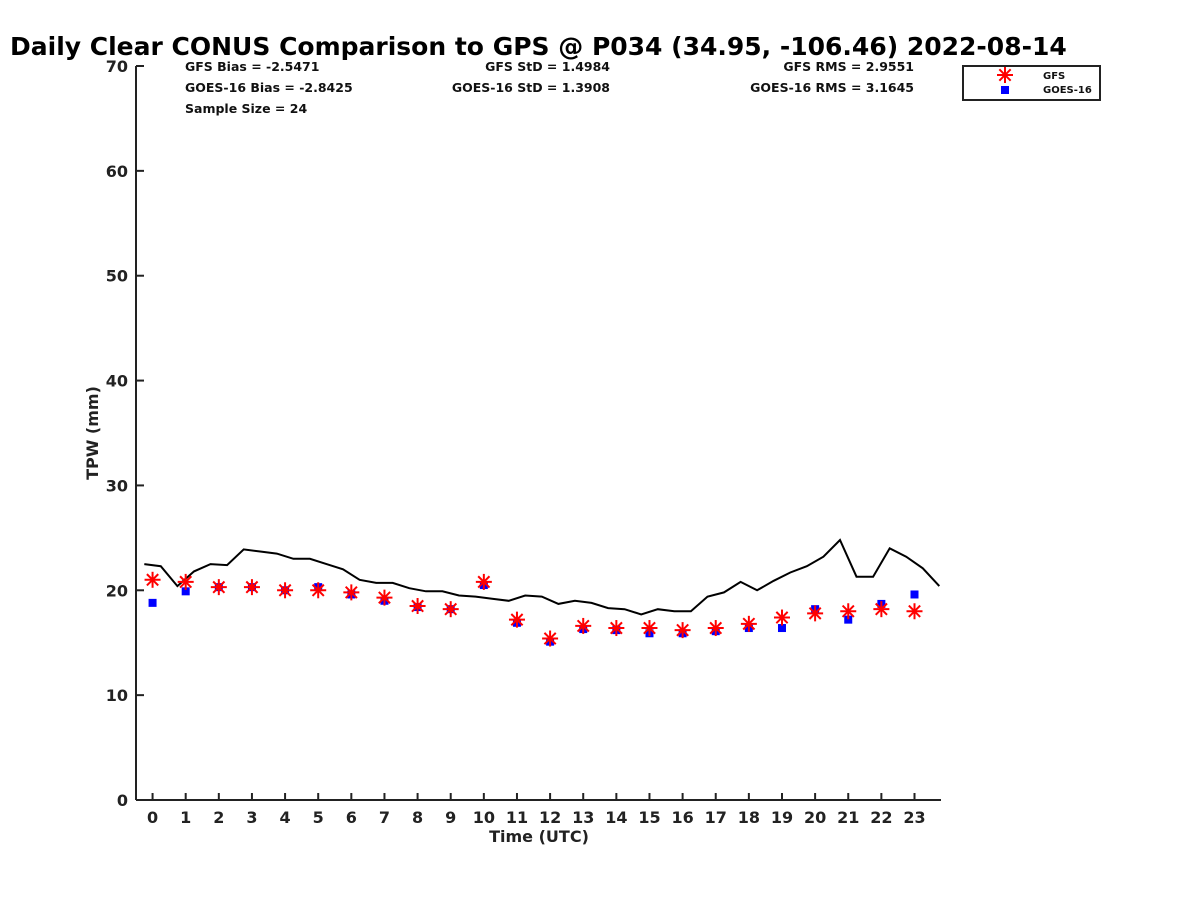 The width and height of the screenshot is (1200, 900). What do you see at coordinates (536, 810) in the screenshot?
I see `x-axis: 0 1 2 3 4 5 6 7 8 9 10 11 12 13 14 15 16 17 18 19 20 21 22 23` at bounding box center [536, 810].